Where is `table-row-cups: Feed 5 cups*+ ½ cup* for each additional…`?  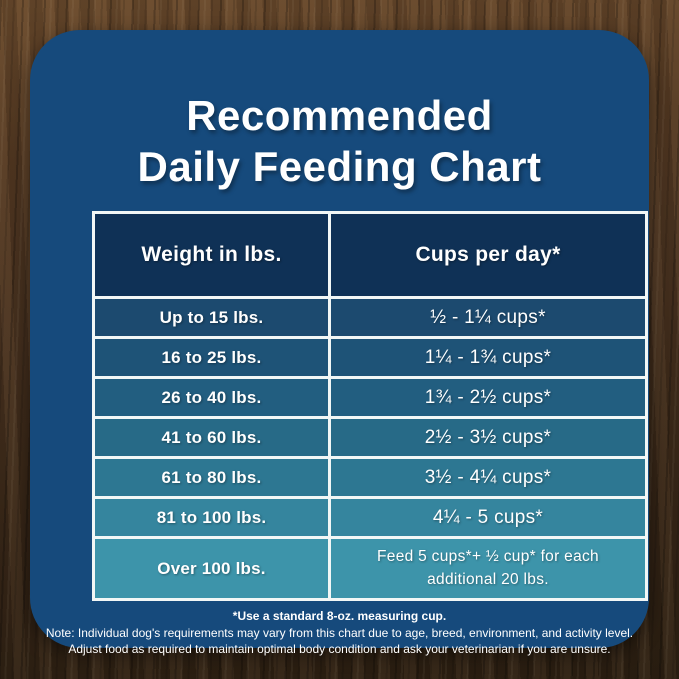 table-row-cups: Feed 5 cups*+ ½ cup* for each additional… is located at coordinates (488, 568).